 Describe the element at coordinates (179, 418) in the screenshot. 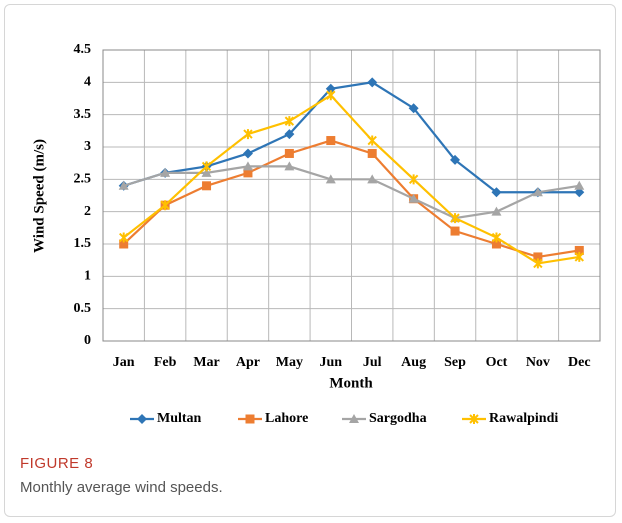

I see `legend-label: Multan` at that location.